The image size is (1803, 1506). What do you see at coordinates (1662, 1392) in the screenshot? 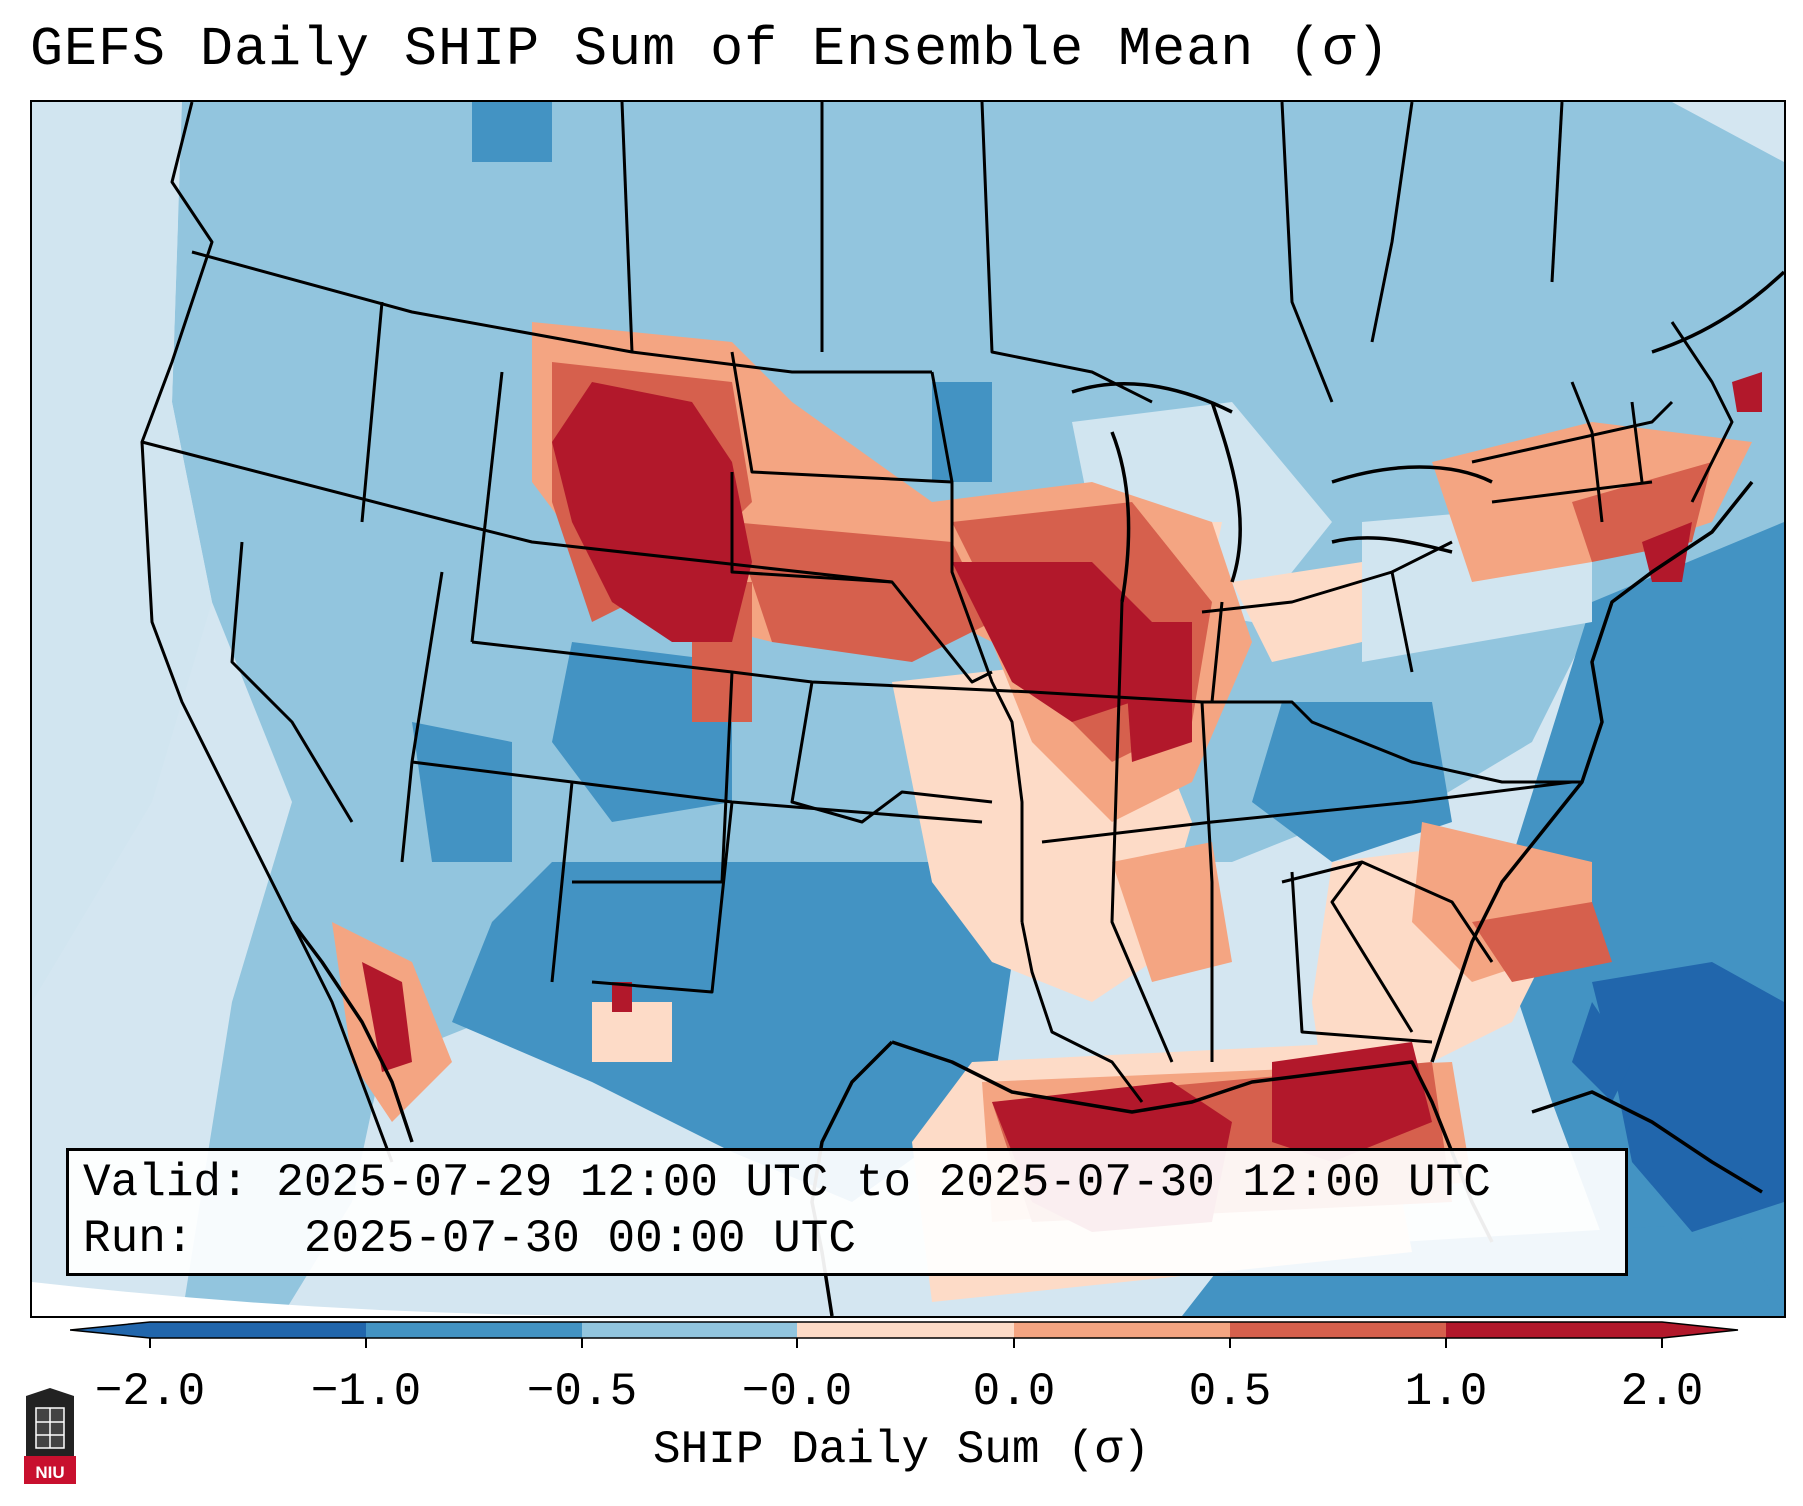
I see `colorbar-tick-label: 2.0` at bounding box center [1662, 1392].